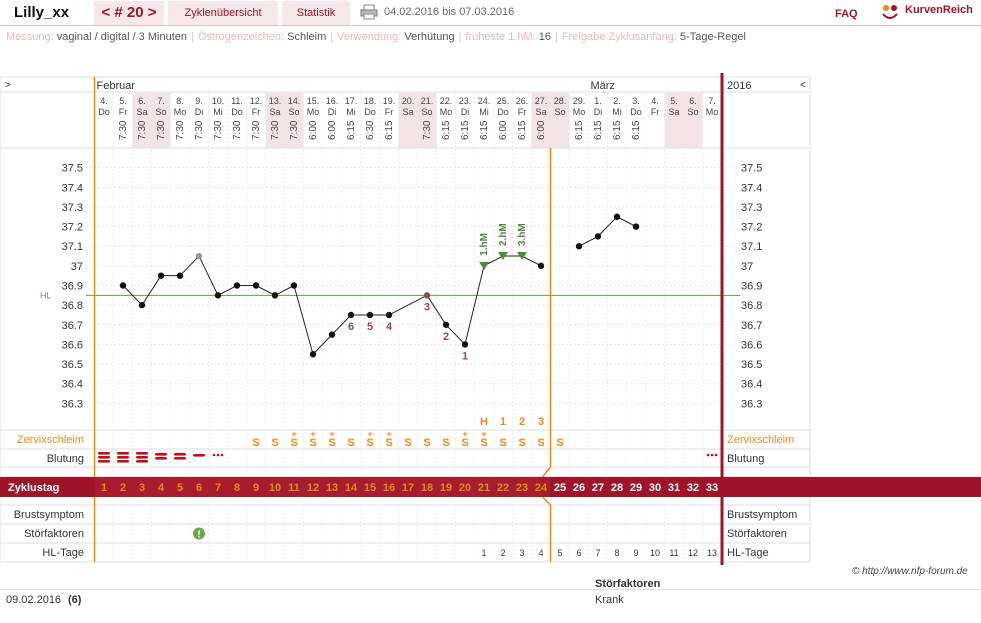 The height and width of the screenshot is (623, 981). Describe the element at coordinates (609, 600) in the screenshot. I see `disturbance-value: Krank` at that location.